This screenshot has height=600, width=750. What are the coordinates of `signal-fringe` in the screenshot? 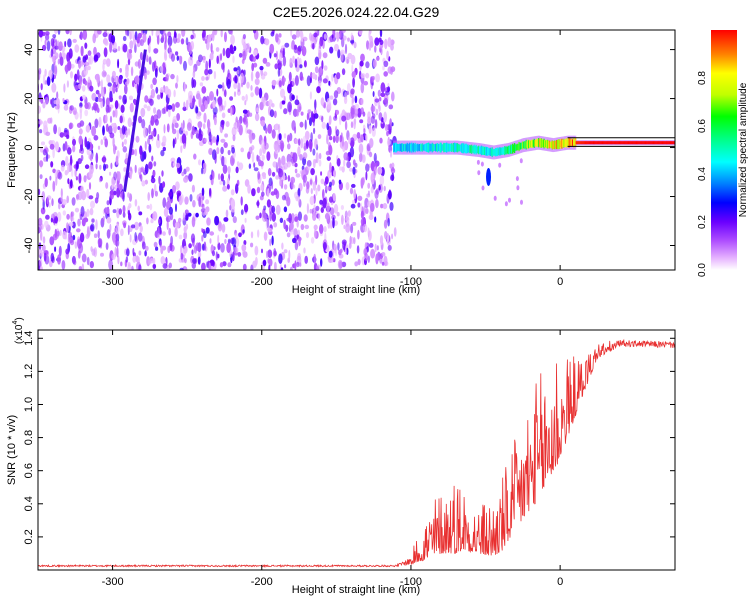 It's located at (500, 165).